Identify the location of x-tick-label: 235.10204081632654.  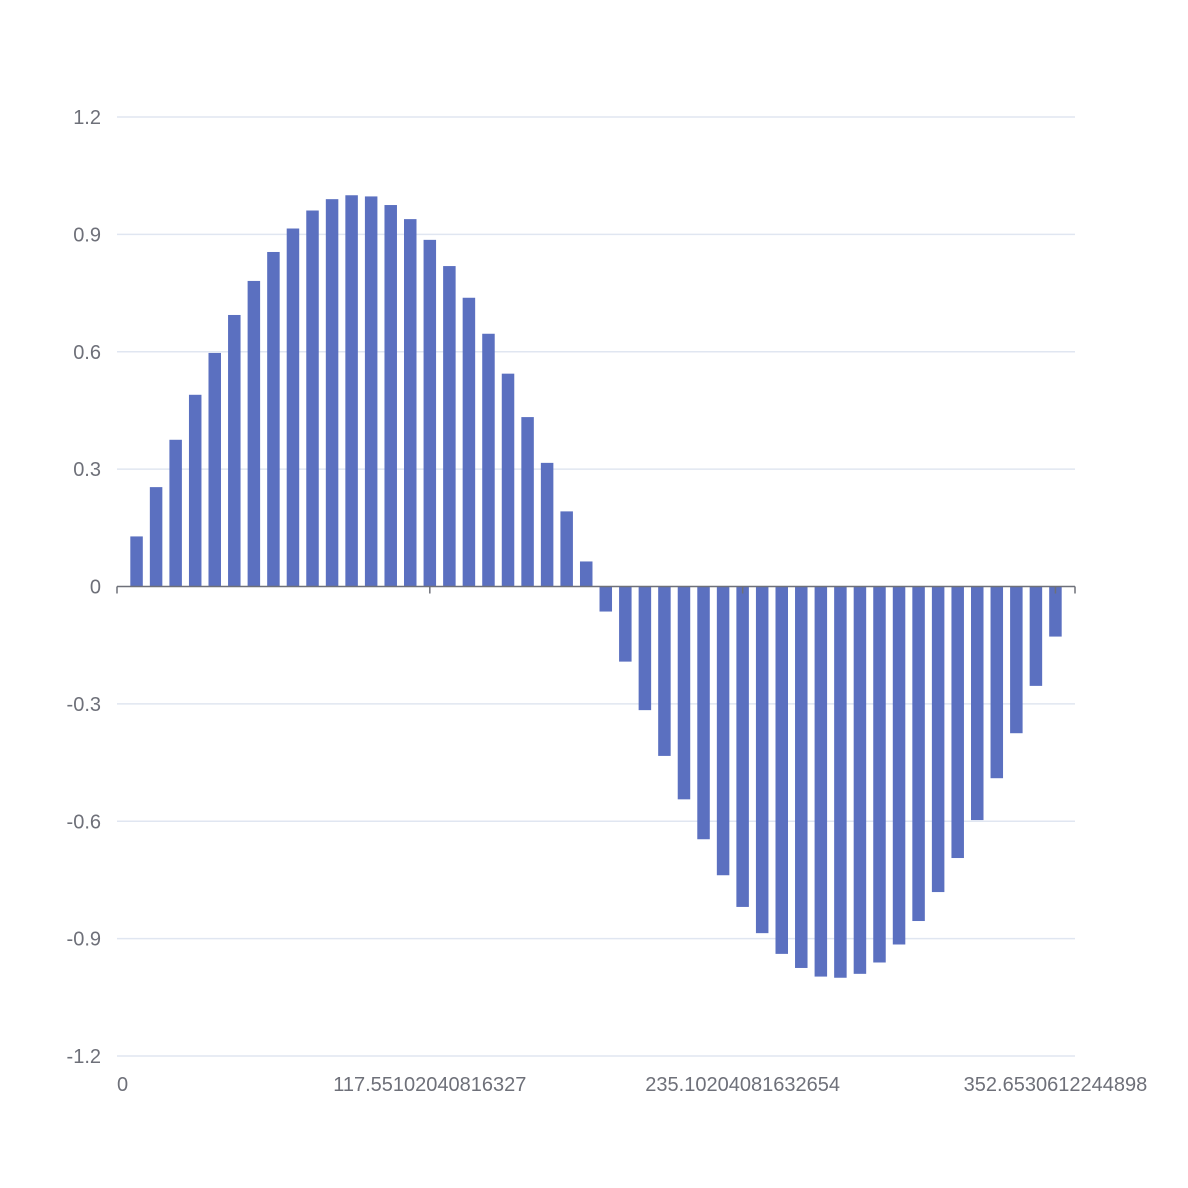
(742, 1085).